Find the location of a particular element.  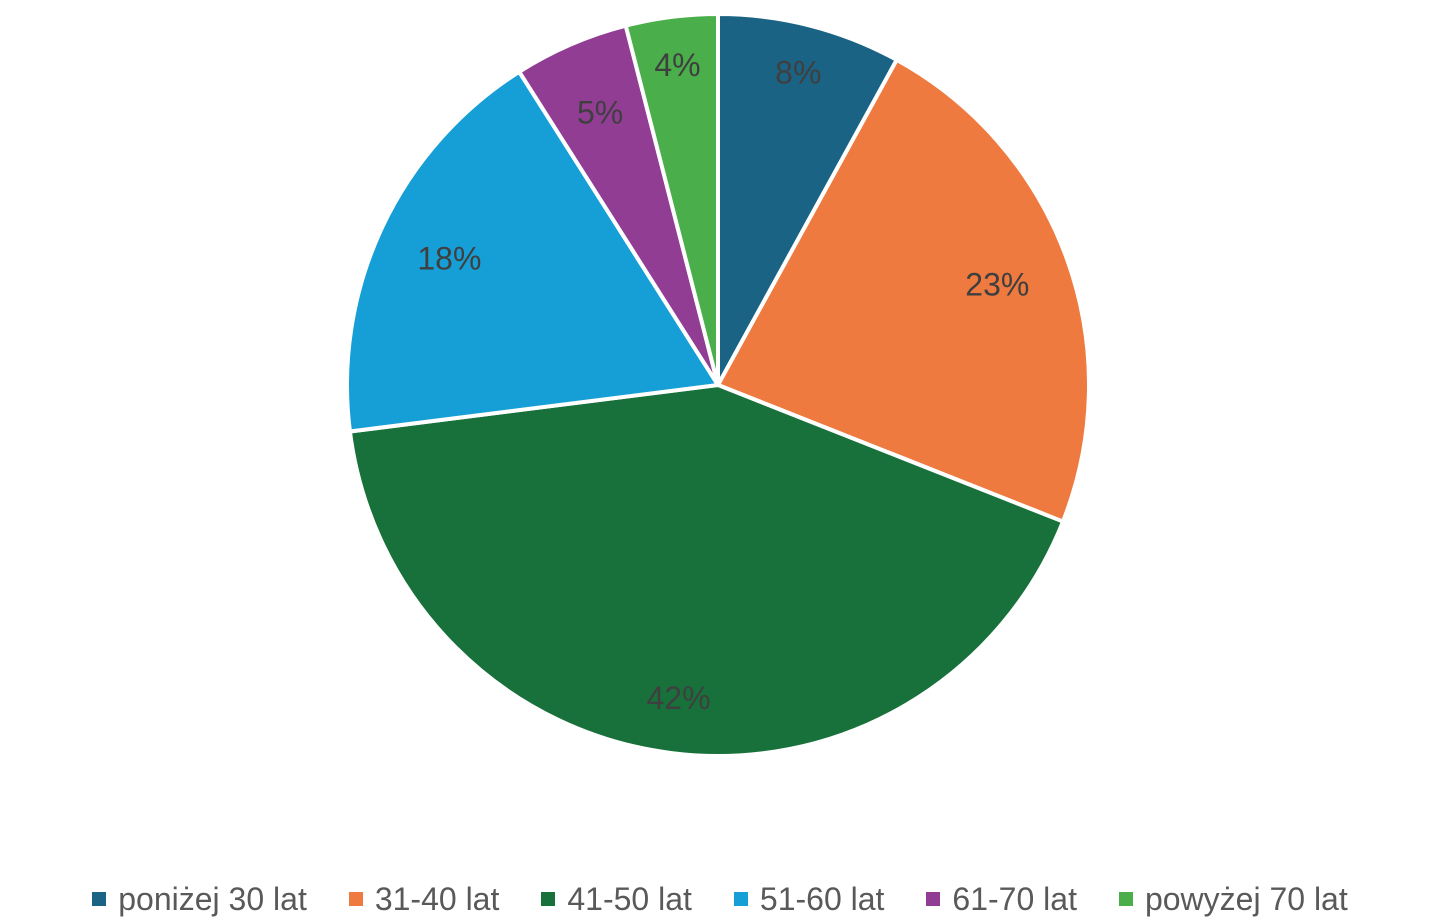

slice-label-61-70-lat: 5% is located at coordinates (600, 113).